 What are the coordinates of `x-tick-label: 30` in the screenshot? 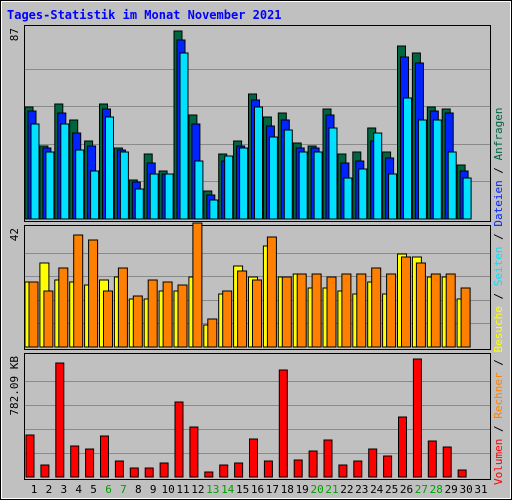 It's located at (465, 489).